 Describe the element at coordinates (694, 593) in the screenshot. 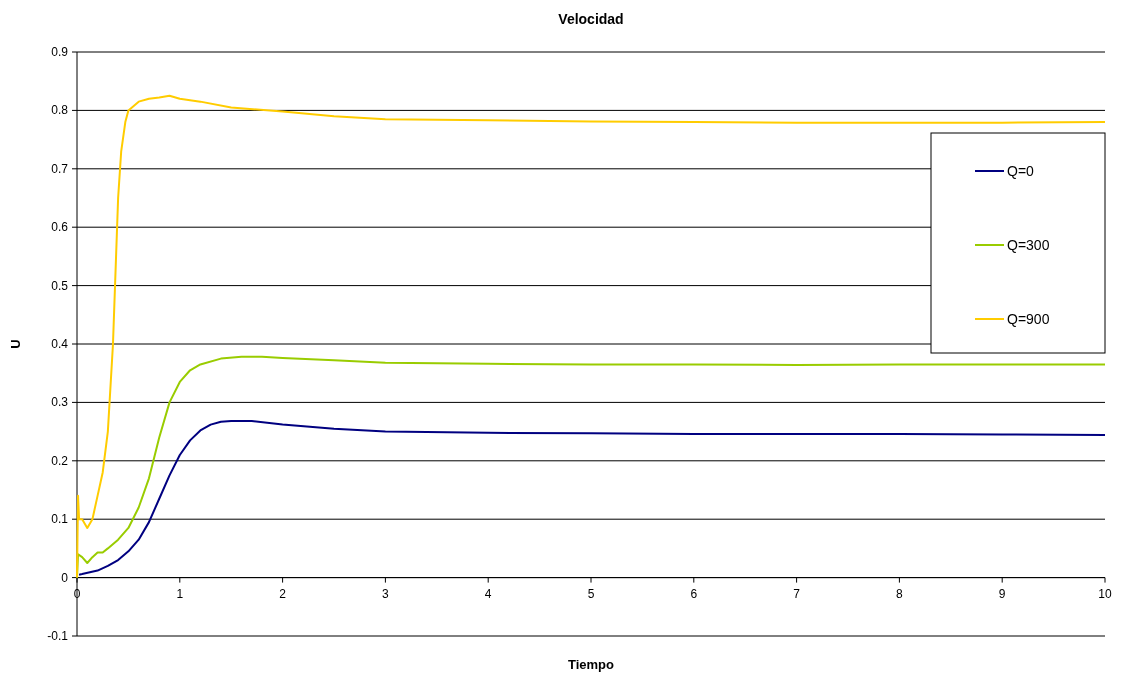

I see `x-tick-label: 6` at that location.